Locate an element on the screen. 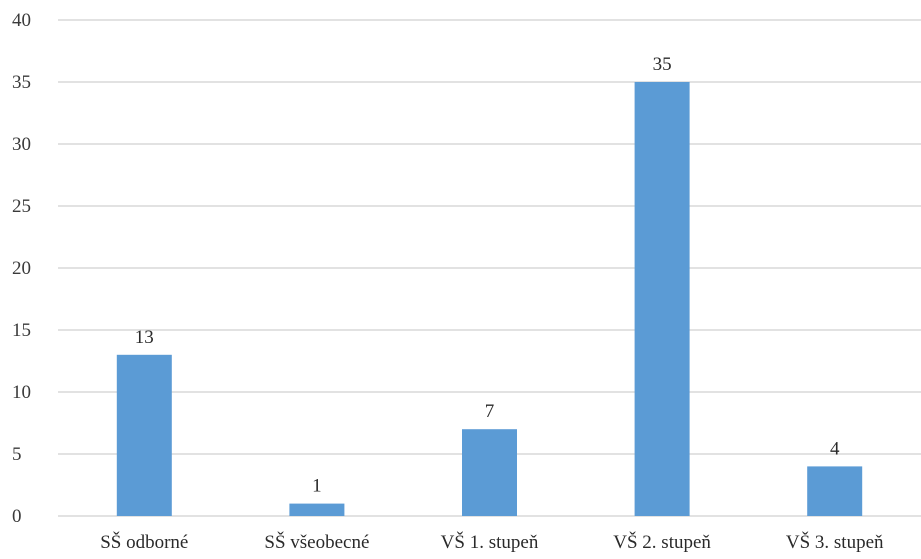  y-tick-label: 20 is located at coordinates (21, 268).